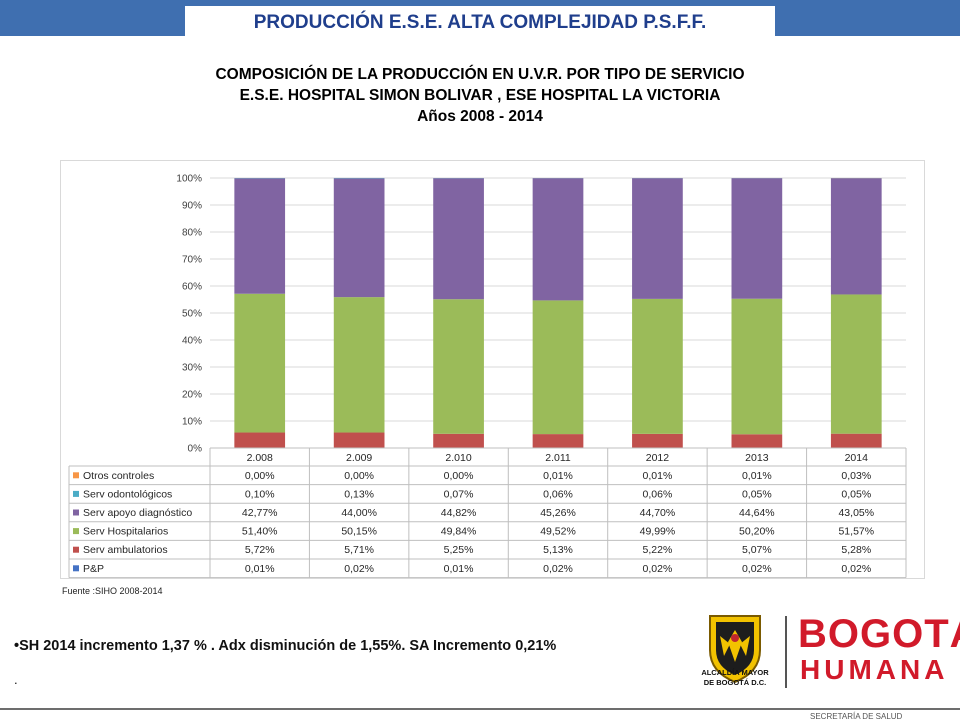 The width and height of the screenshot is (960, 721). What do you see at coordinates (757, 550) in the screenshot?
I see `data-label: 5,07%` at bounding box center [757, 550].